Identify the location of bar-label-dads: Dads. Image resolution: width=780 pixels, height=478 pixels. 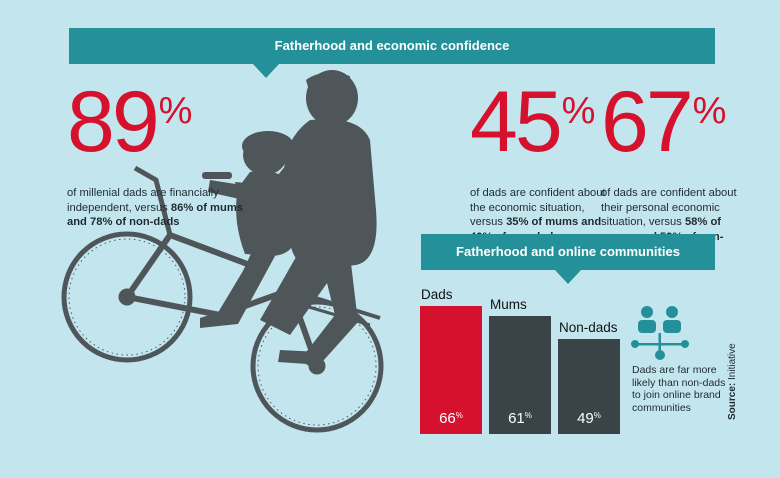
(437, 294).